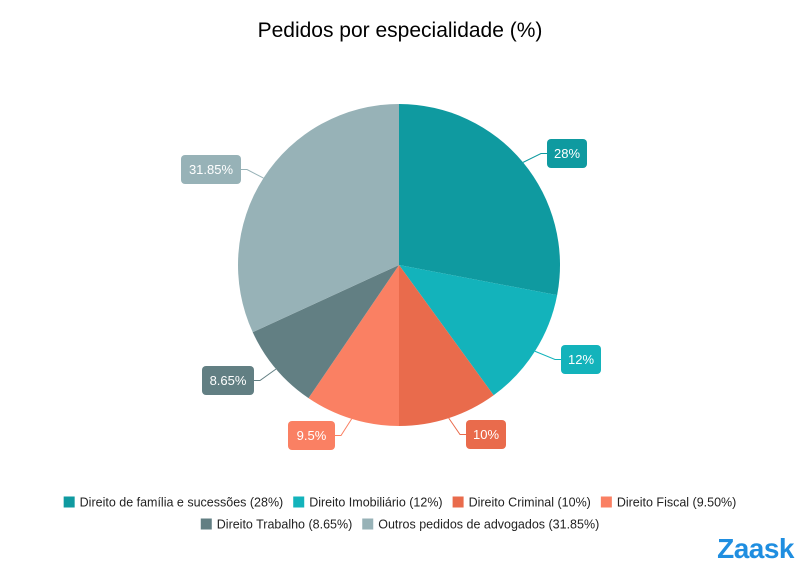 This screenshot has height=569, width=800. Describe the element at coordinates (182, 503) in the screenshot. I see `legend-label: Direito de família e sucessões (28%)` at that location.